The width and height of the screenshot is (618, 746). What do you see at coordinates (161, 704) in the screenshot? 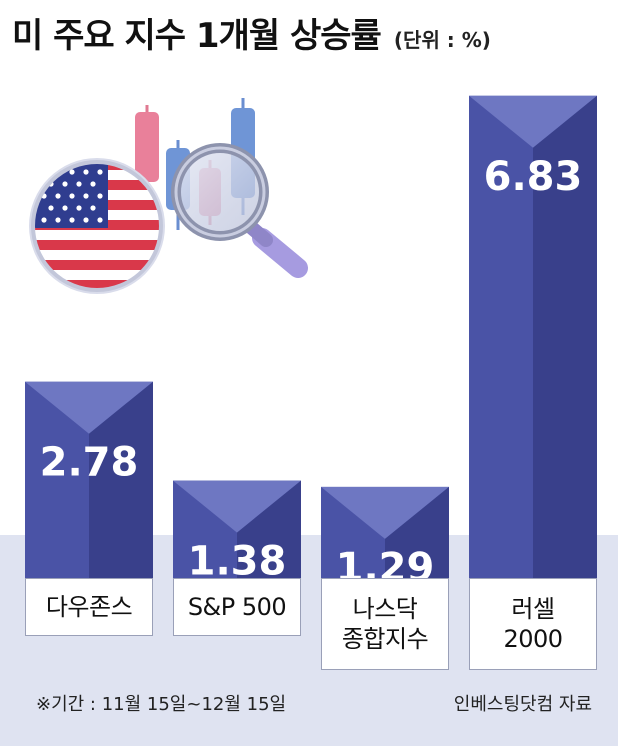
I see `footnote: ※기간 : 11월 15일~12월 15일` at bounding box center [161, 704].